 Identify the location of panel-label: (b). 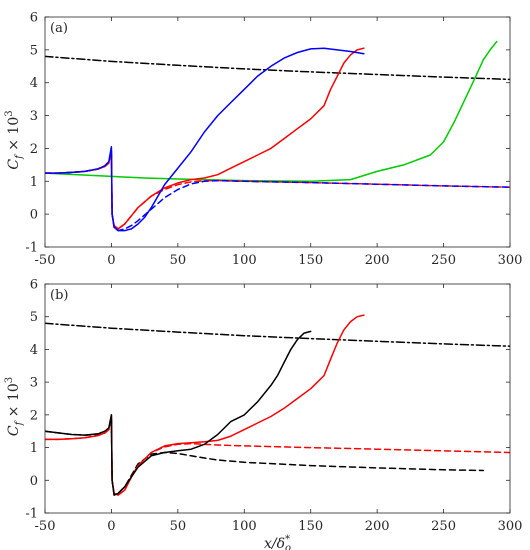
(59, 295).